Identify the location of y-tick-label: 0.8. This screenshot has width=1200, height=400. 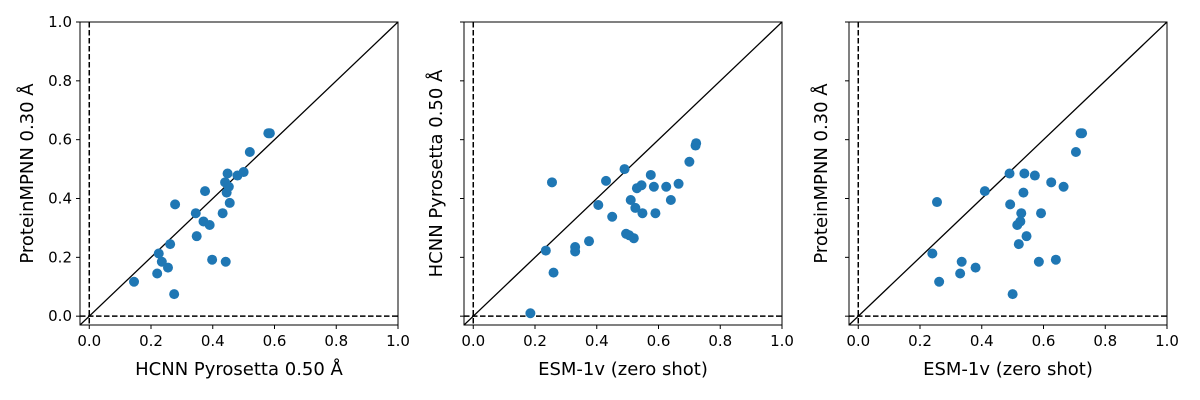
(60, 81).